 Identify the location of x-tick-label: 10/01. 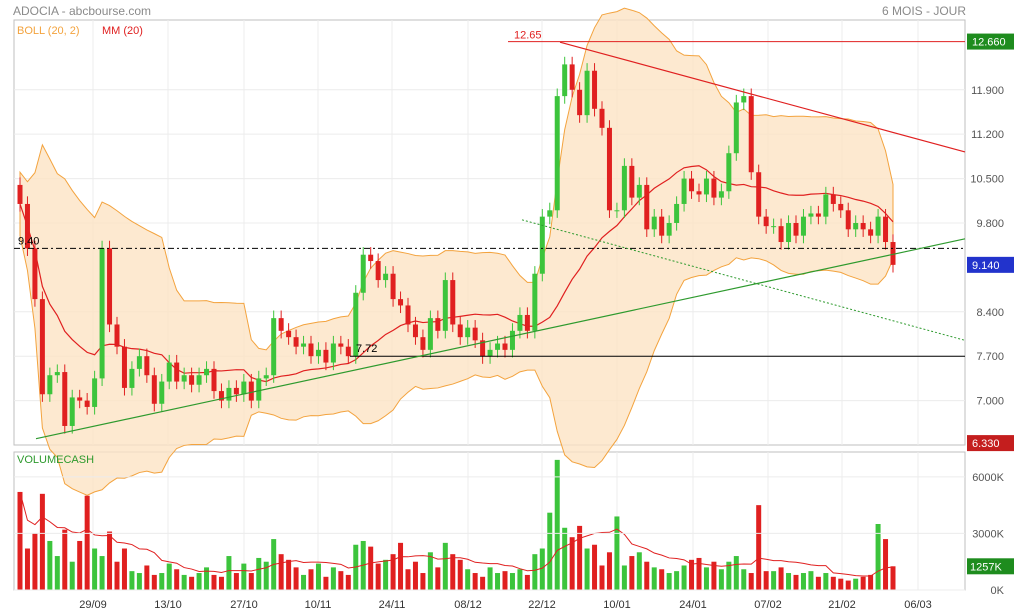
(617, 605).